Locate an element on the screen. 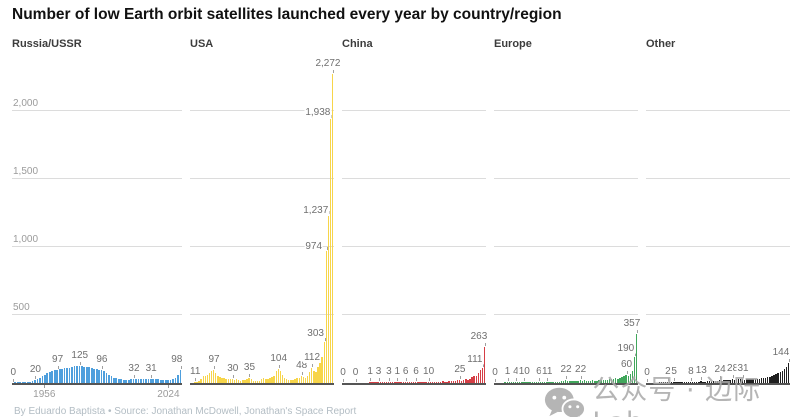  value-label: 263 is located at coordinates (479, 337).